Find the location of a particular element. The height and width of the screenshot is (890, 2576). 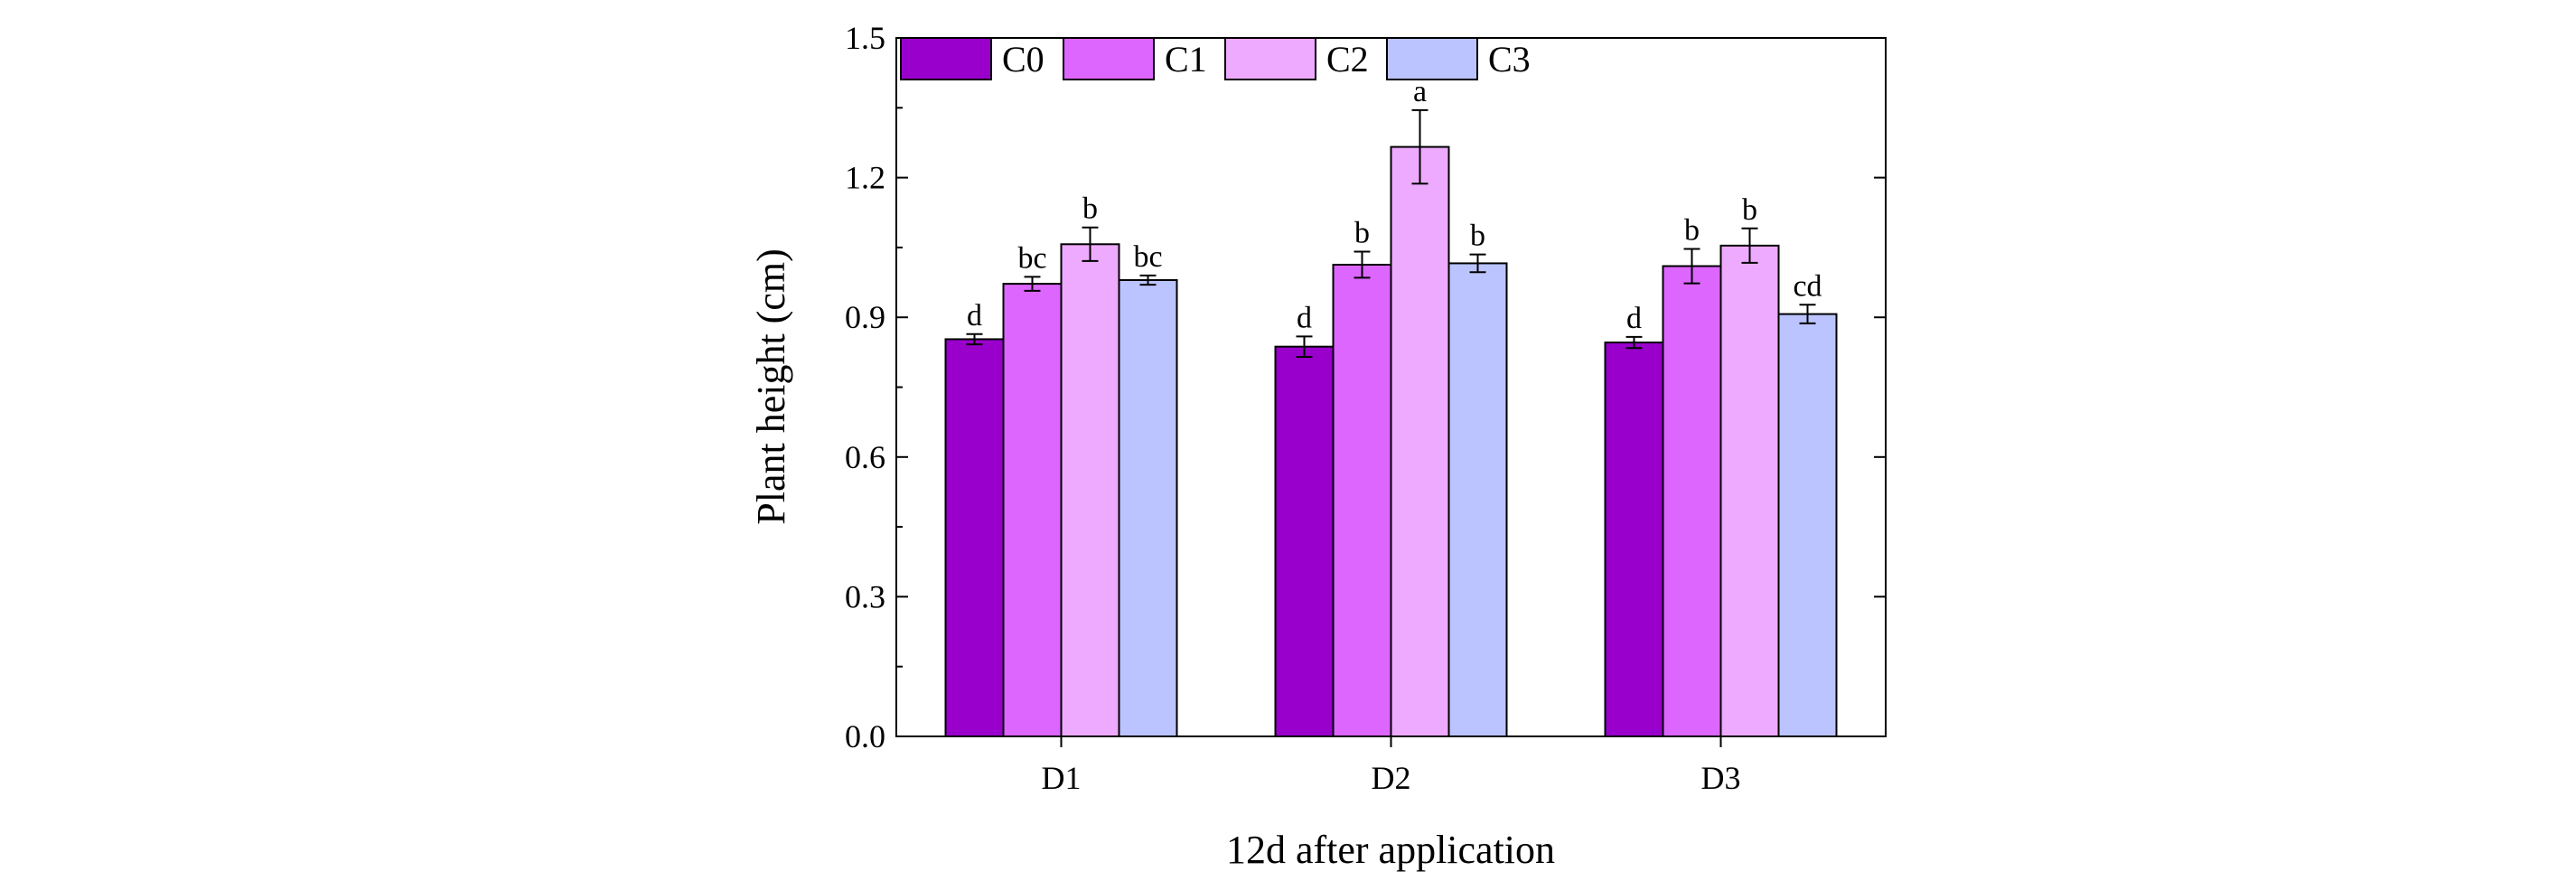

x-tick-label-d3: D3 is located at coordinates (1721, 778).